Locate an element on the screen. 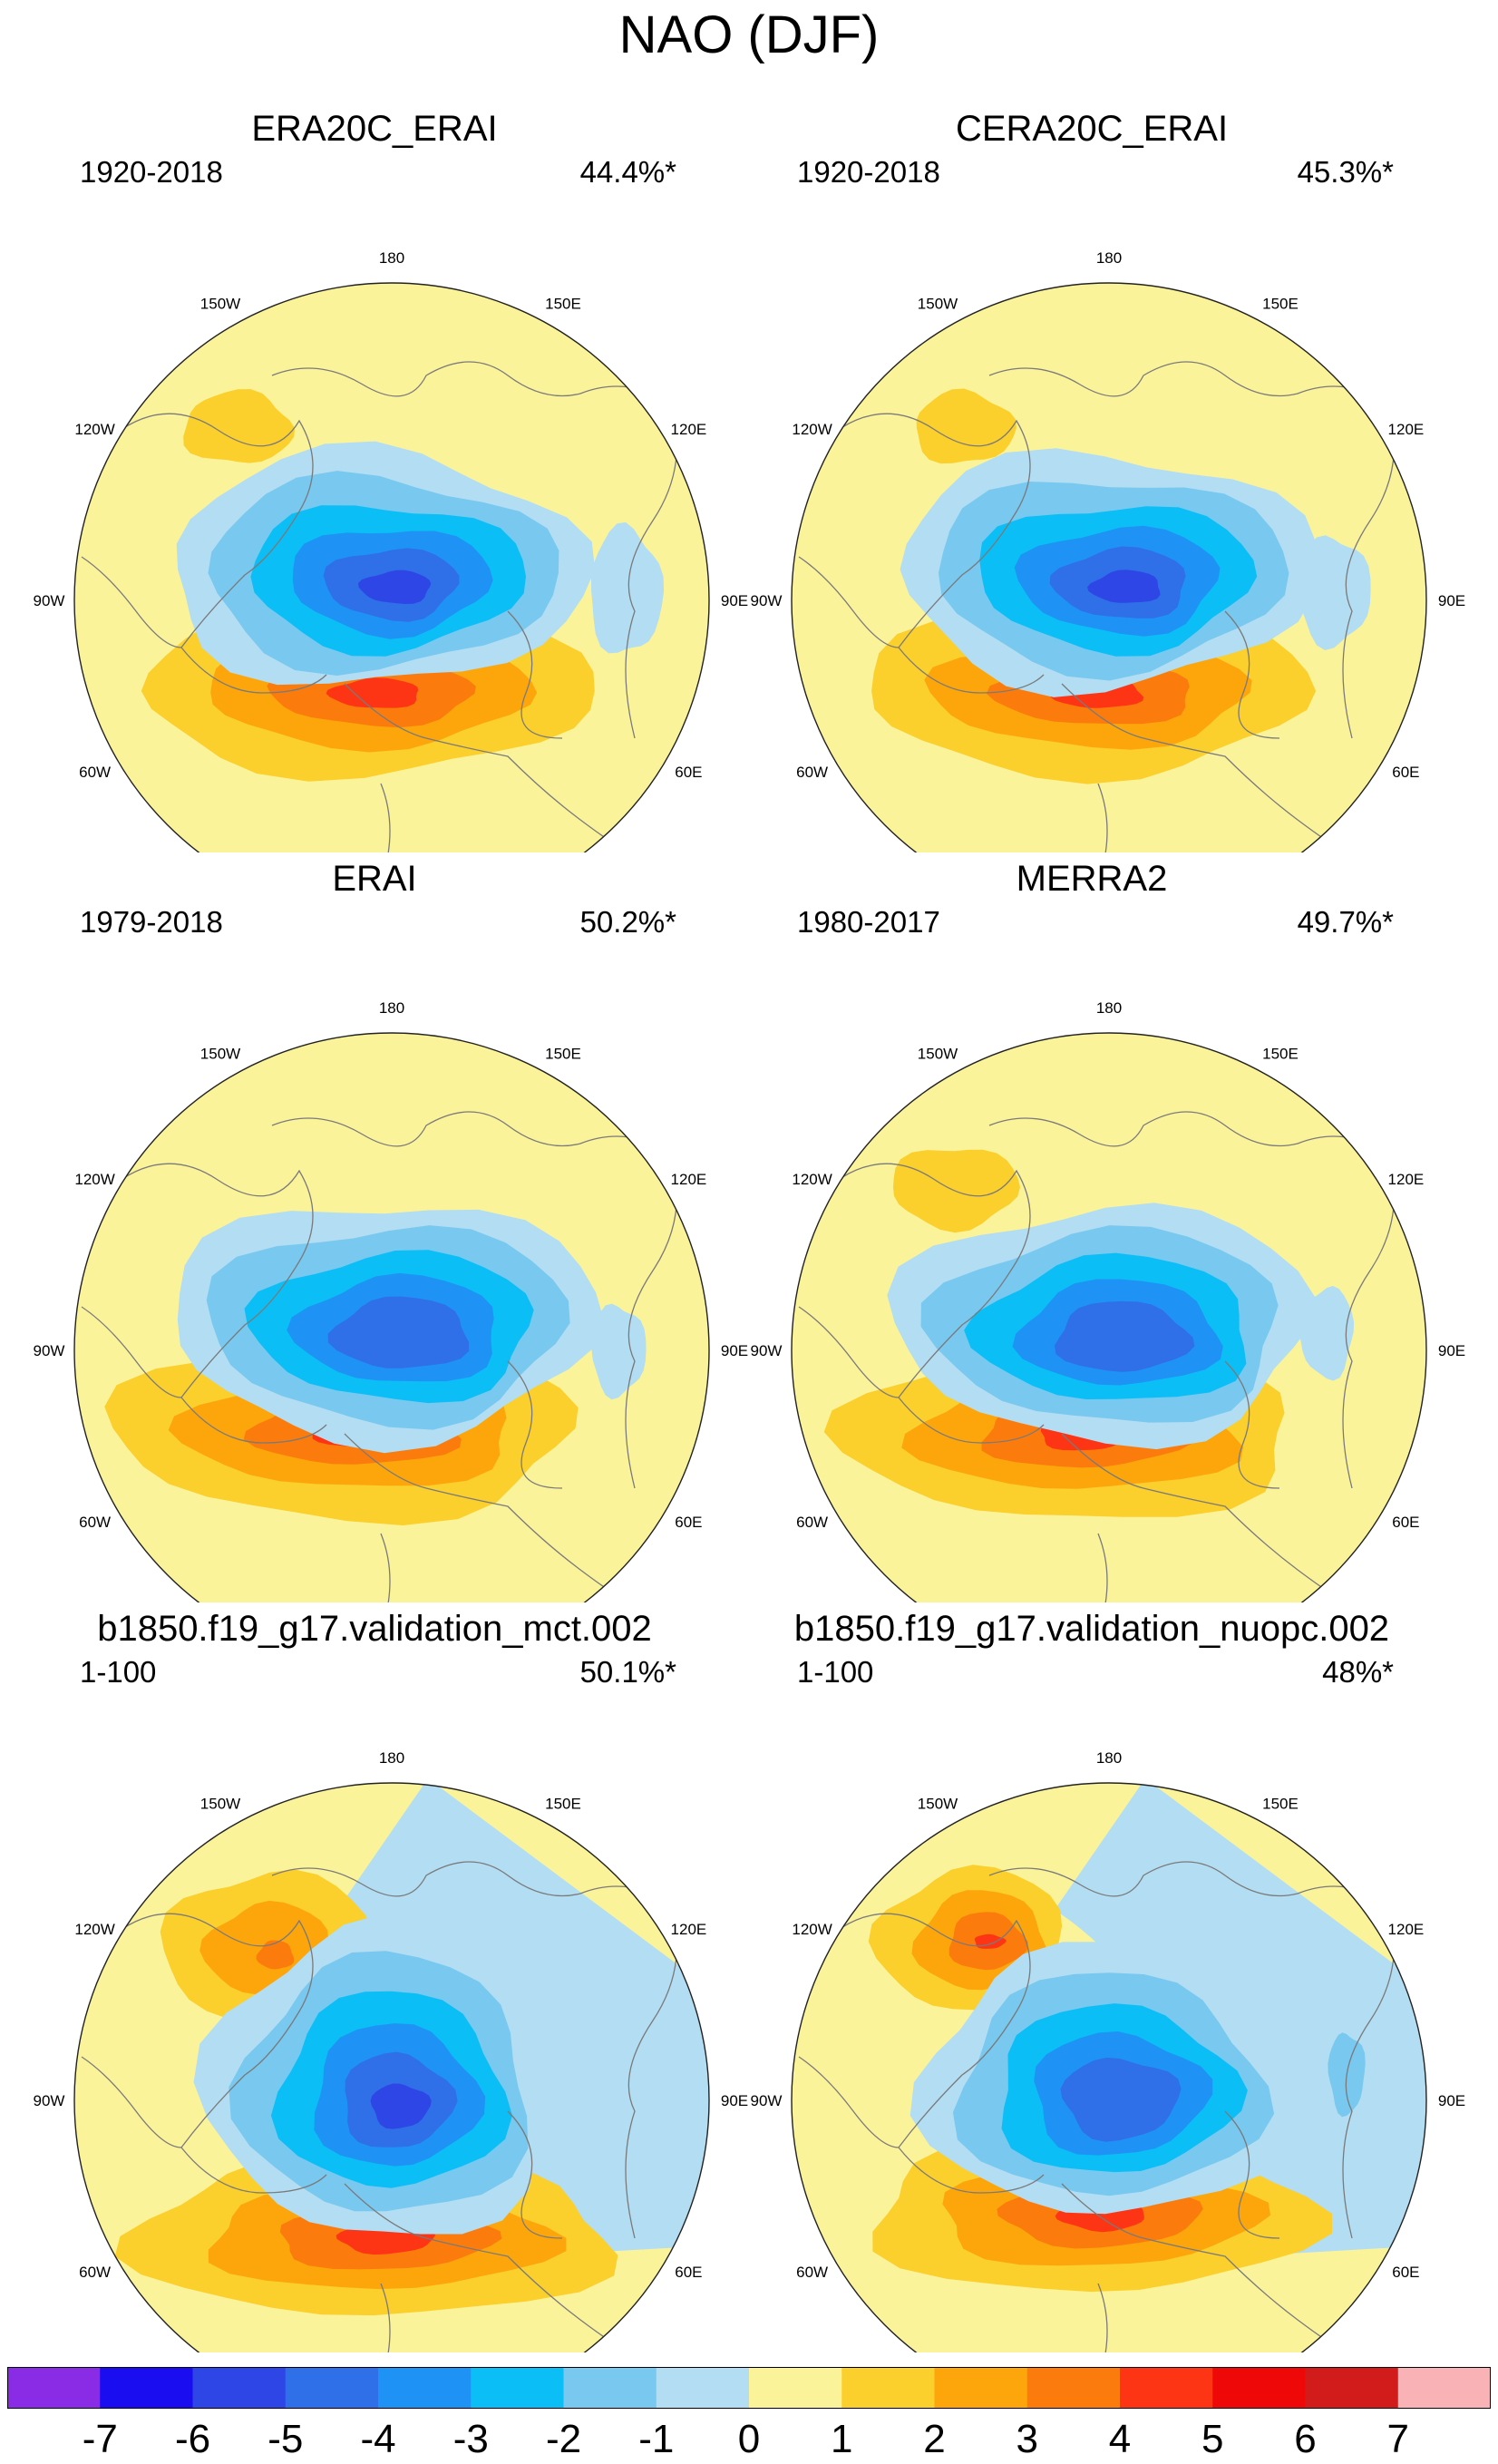 The width and height of the screenshot is (1498, 2464). panel-title: b1850.f19_g17.validation_nuopc.002 is located at coordinates (1091, 1629).